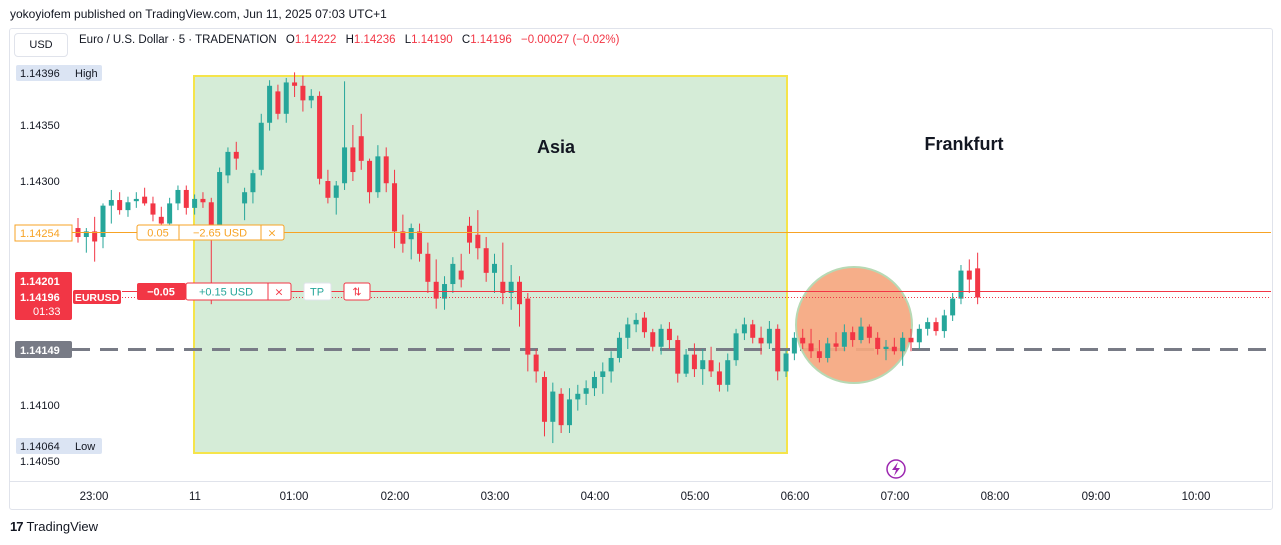 Image resolution: width=1281 pixels, height=545 pixels. I want to click on x-tick-label: 07:00, so click(895, 497).